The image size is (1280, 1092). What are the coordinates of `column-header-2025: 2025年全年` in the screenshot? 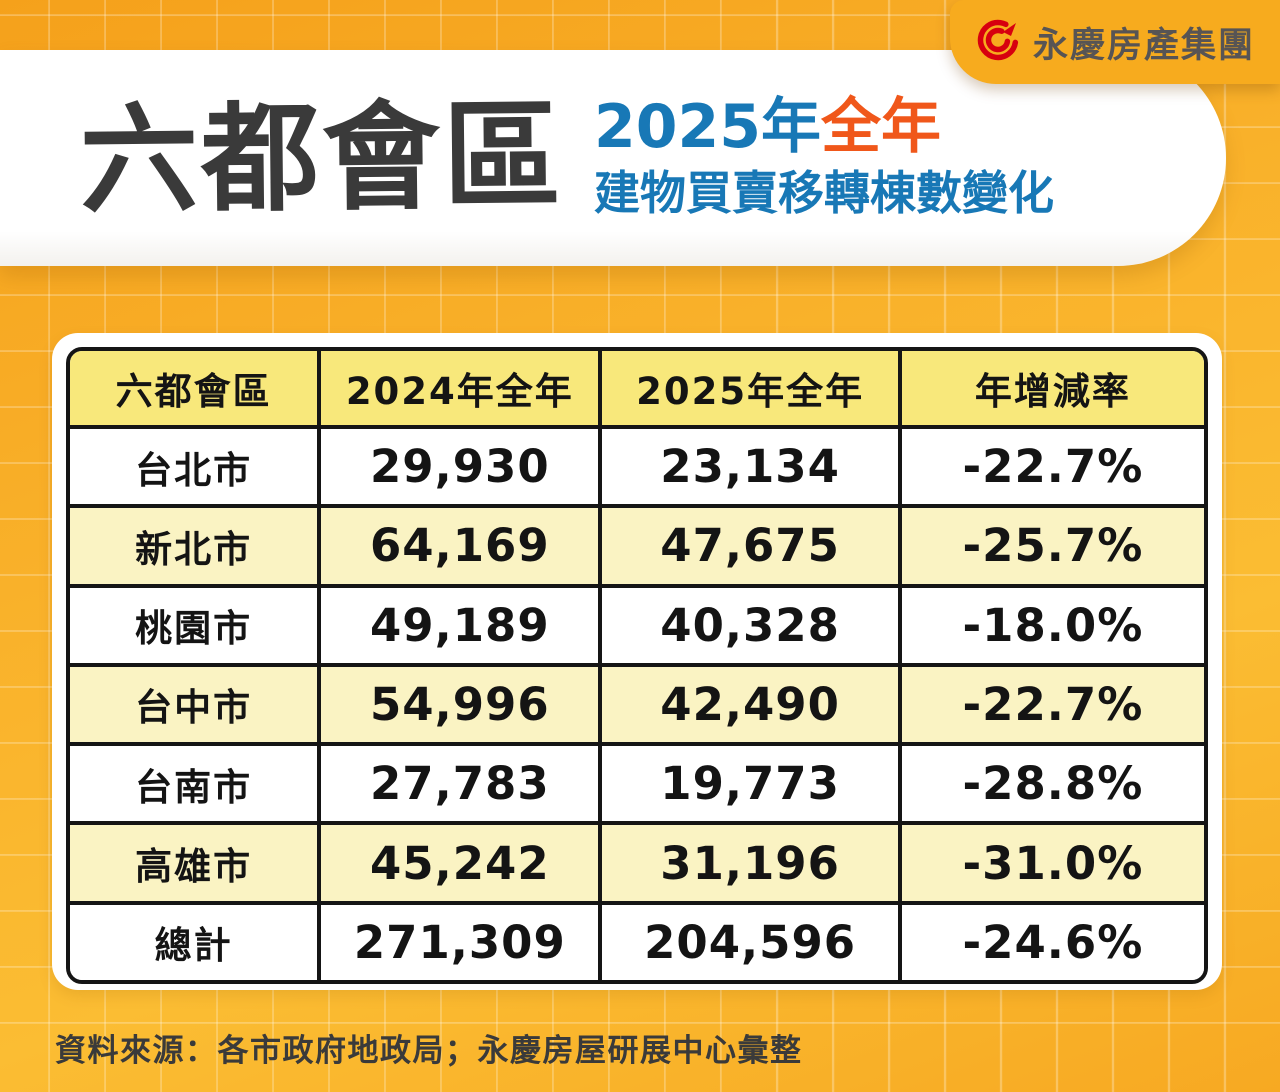 It's located at (747, 388).